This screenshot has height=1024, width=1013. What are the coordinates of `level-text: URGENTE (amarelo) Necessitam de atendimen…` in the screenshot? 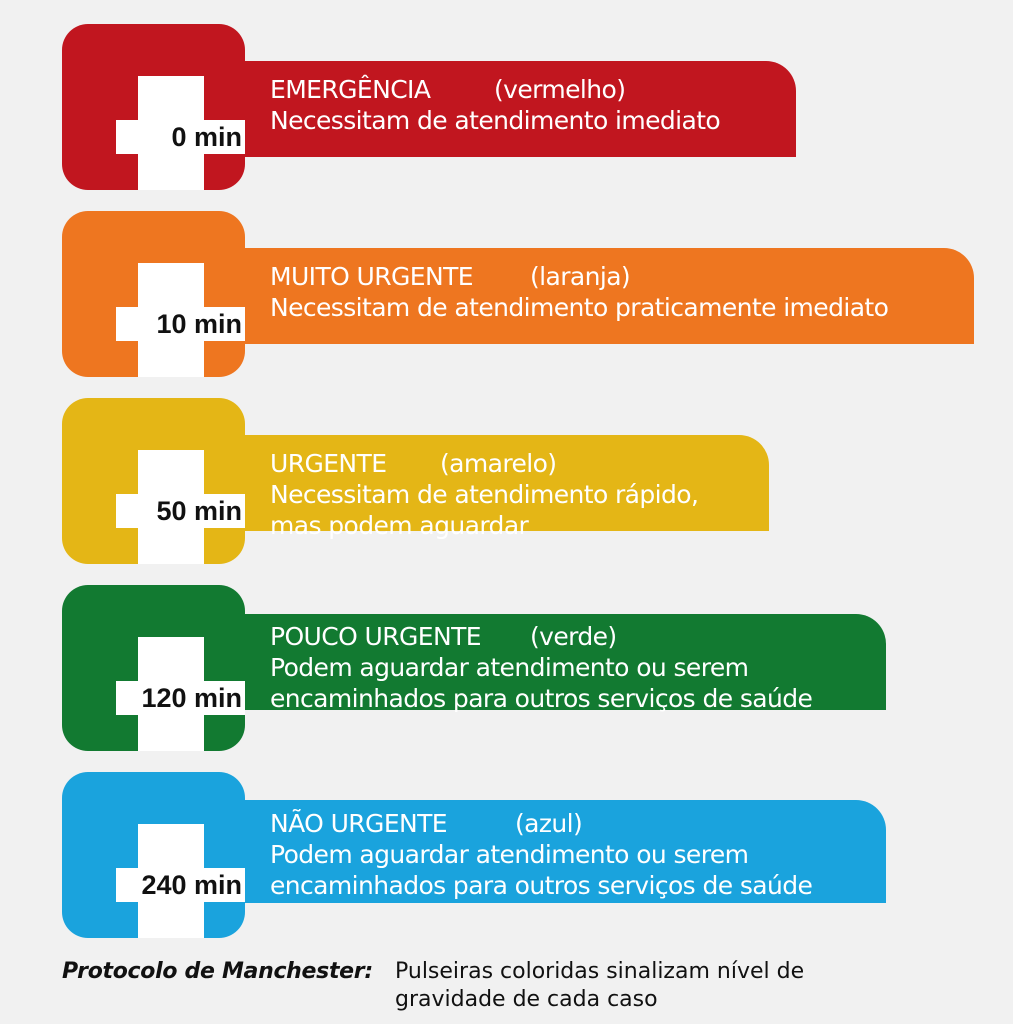 It's located at (484, 494).